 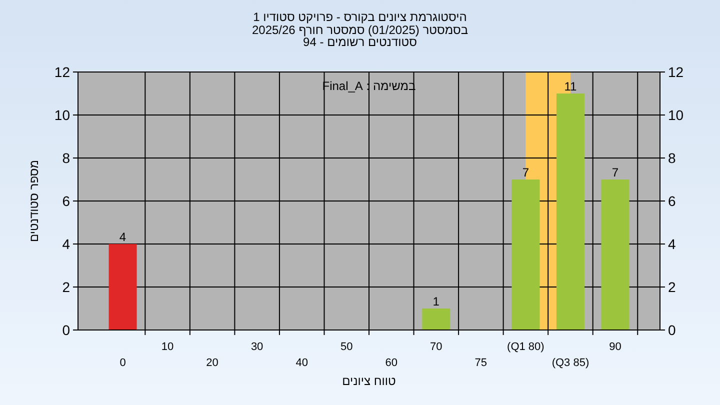 What do you see at coordinates (34, 201) in the screenshot?
I see `y-axis-title: מספר סטודנטים` at bounding box center [34, 201].